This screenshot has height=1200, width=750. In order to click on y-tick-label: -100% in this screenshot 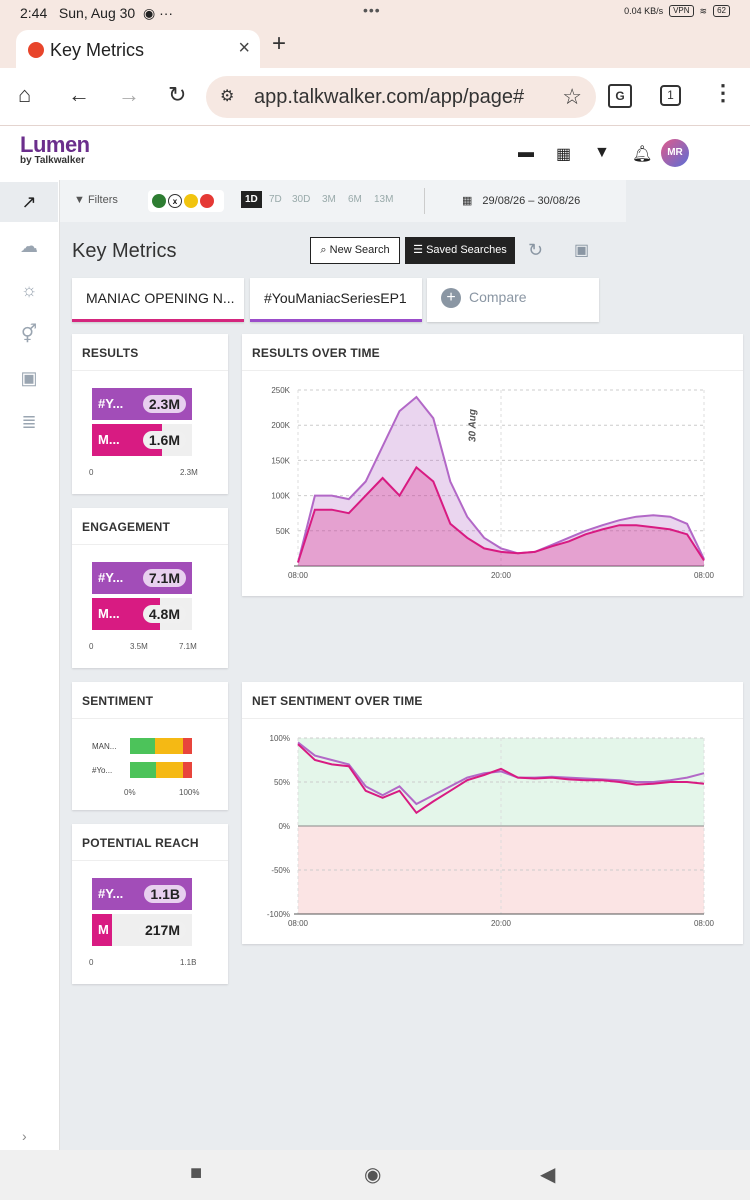, I will do `click(278, 914)`.